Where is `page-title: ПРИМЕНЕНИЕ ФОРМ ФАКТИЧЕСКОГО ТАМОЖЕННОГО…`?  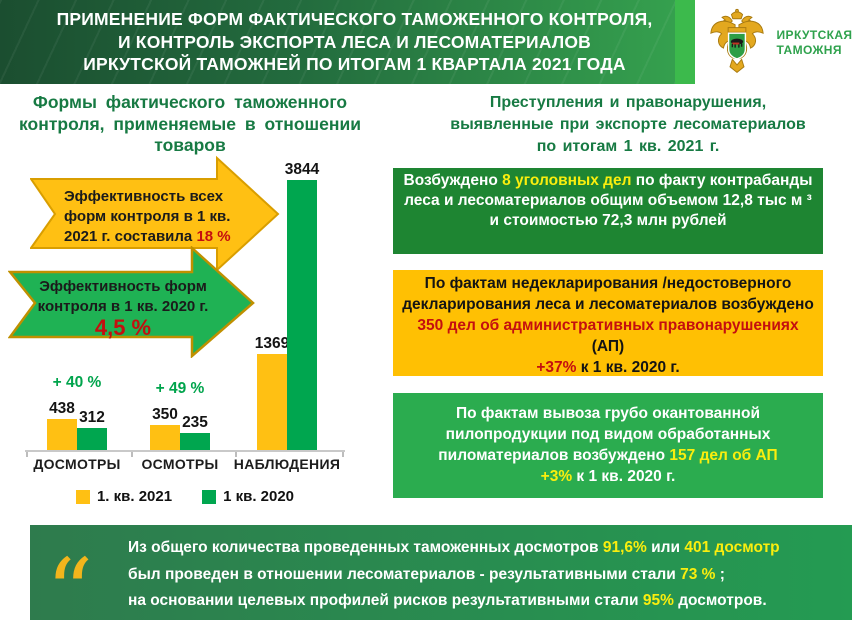 page-title: ПРИМЕНЕНИЕ ФОРМ ФАКТИЧЕСКОГО ТАМОЖЕННОГО… is located at coordinates (337, 42).